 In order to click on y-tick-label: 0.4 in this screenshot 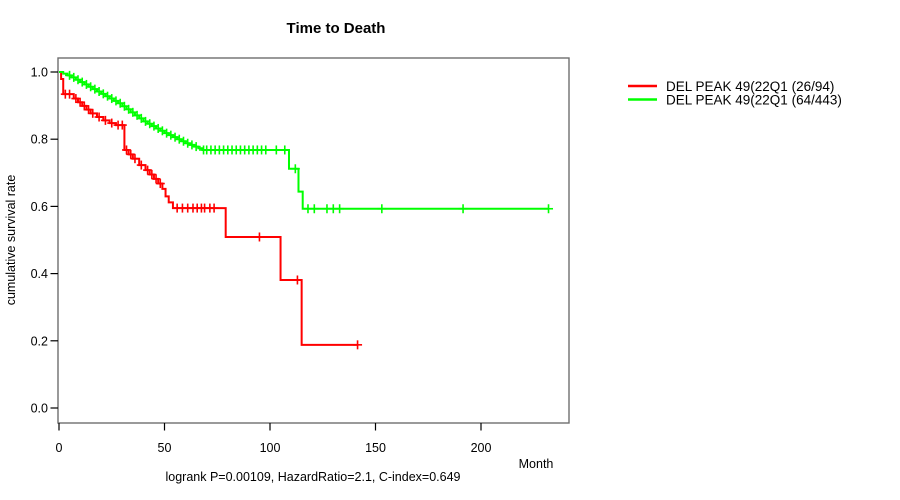, I will do `click(39, 274)`.